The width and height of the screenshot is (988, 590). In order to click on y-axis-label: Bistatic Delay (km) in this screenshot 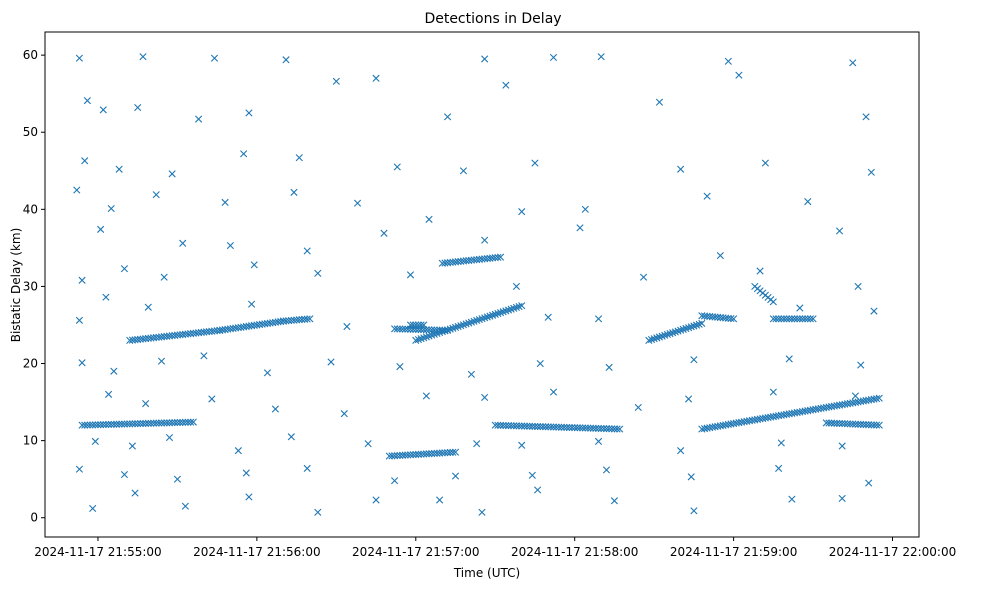, I will do `click(16, 285)`.